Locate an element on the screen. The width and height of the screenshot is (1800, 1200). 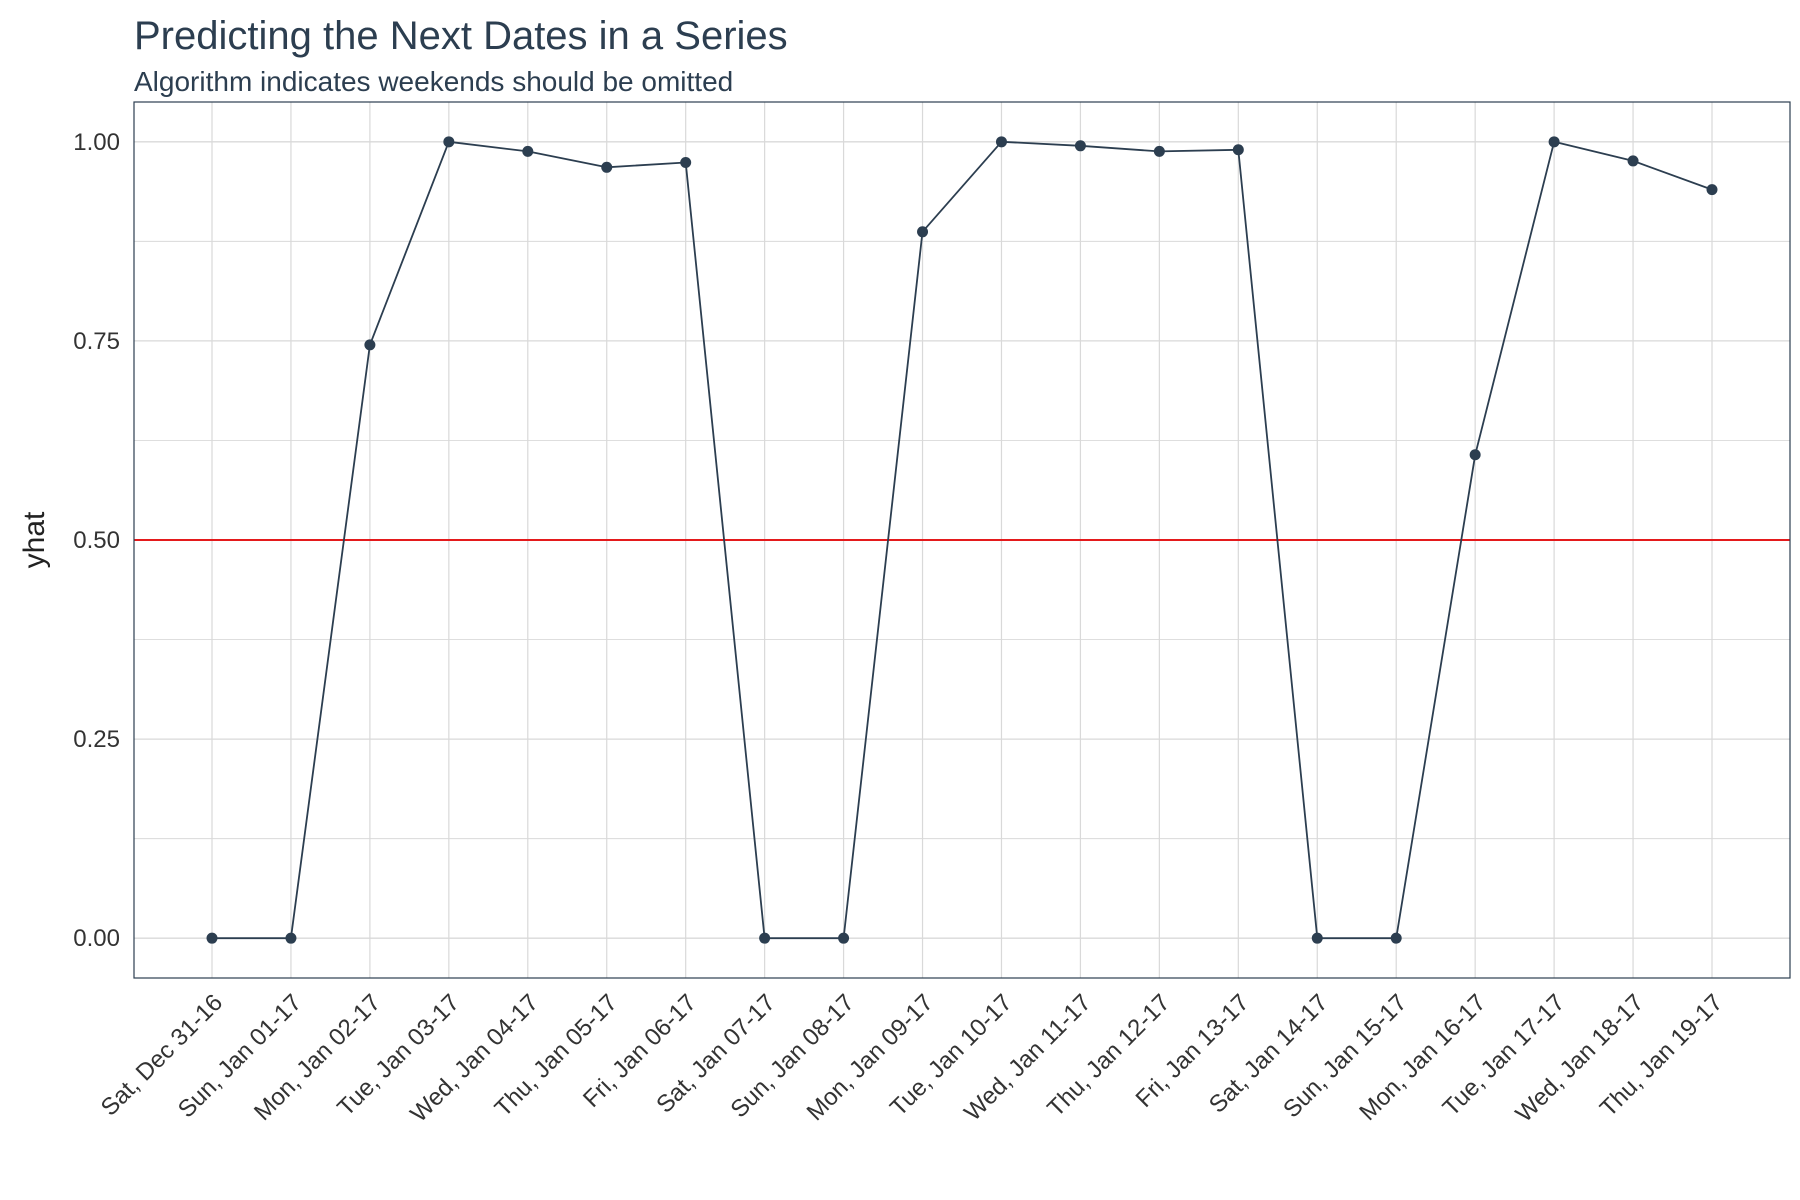
chart-title: Predicting the Next Dates in a Series is located at coordinates (461, 36).